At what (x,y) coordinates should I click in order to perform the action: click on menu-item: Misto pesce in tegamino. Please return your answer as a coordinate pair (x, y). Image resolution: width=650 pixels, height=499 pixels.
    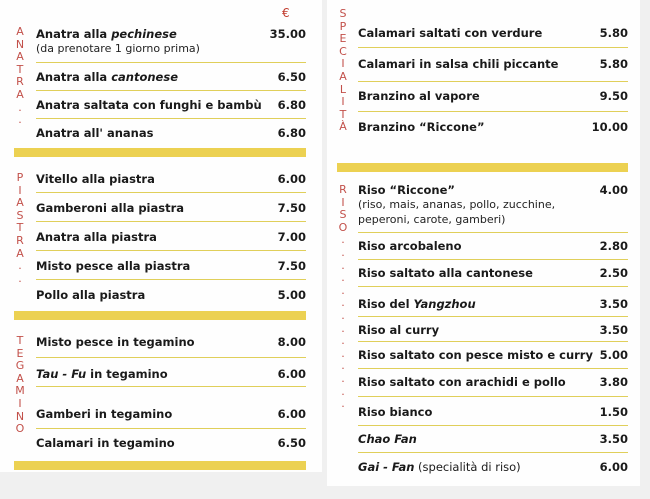
    Looking at the image, I should click on (115, 342).